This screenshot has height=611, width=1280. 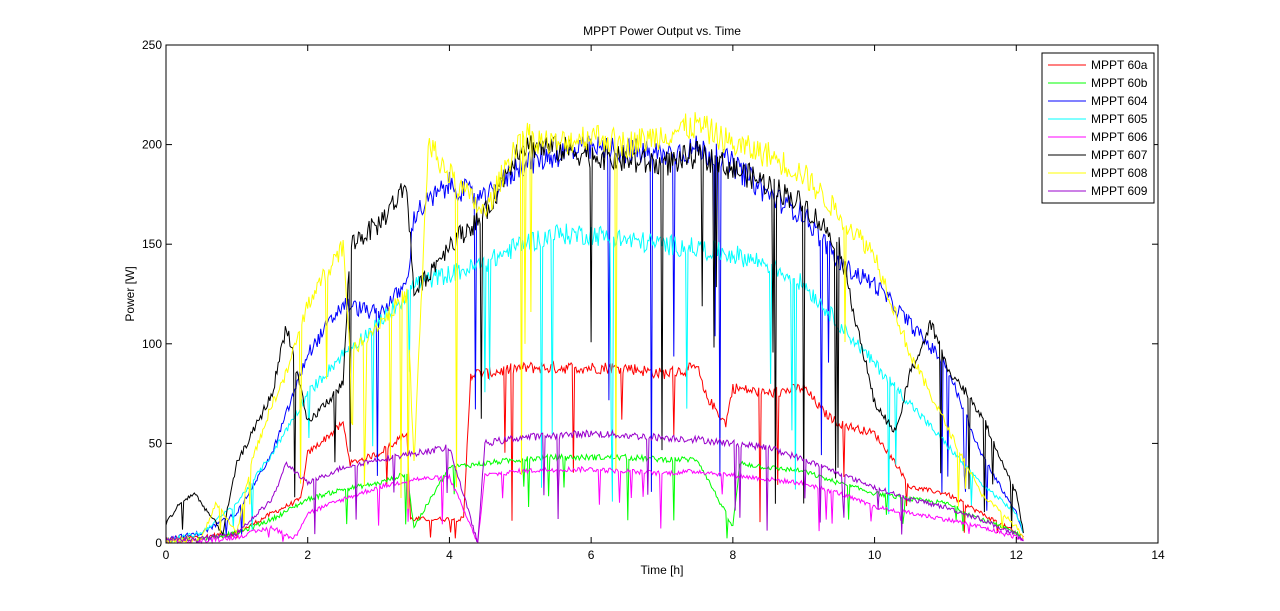 What do you see at coordinates (1119, 155) in the screenshot?
I see `legend-label: MPPT 607` at bounding box center [1119, 155].